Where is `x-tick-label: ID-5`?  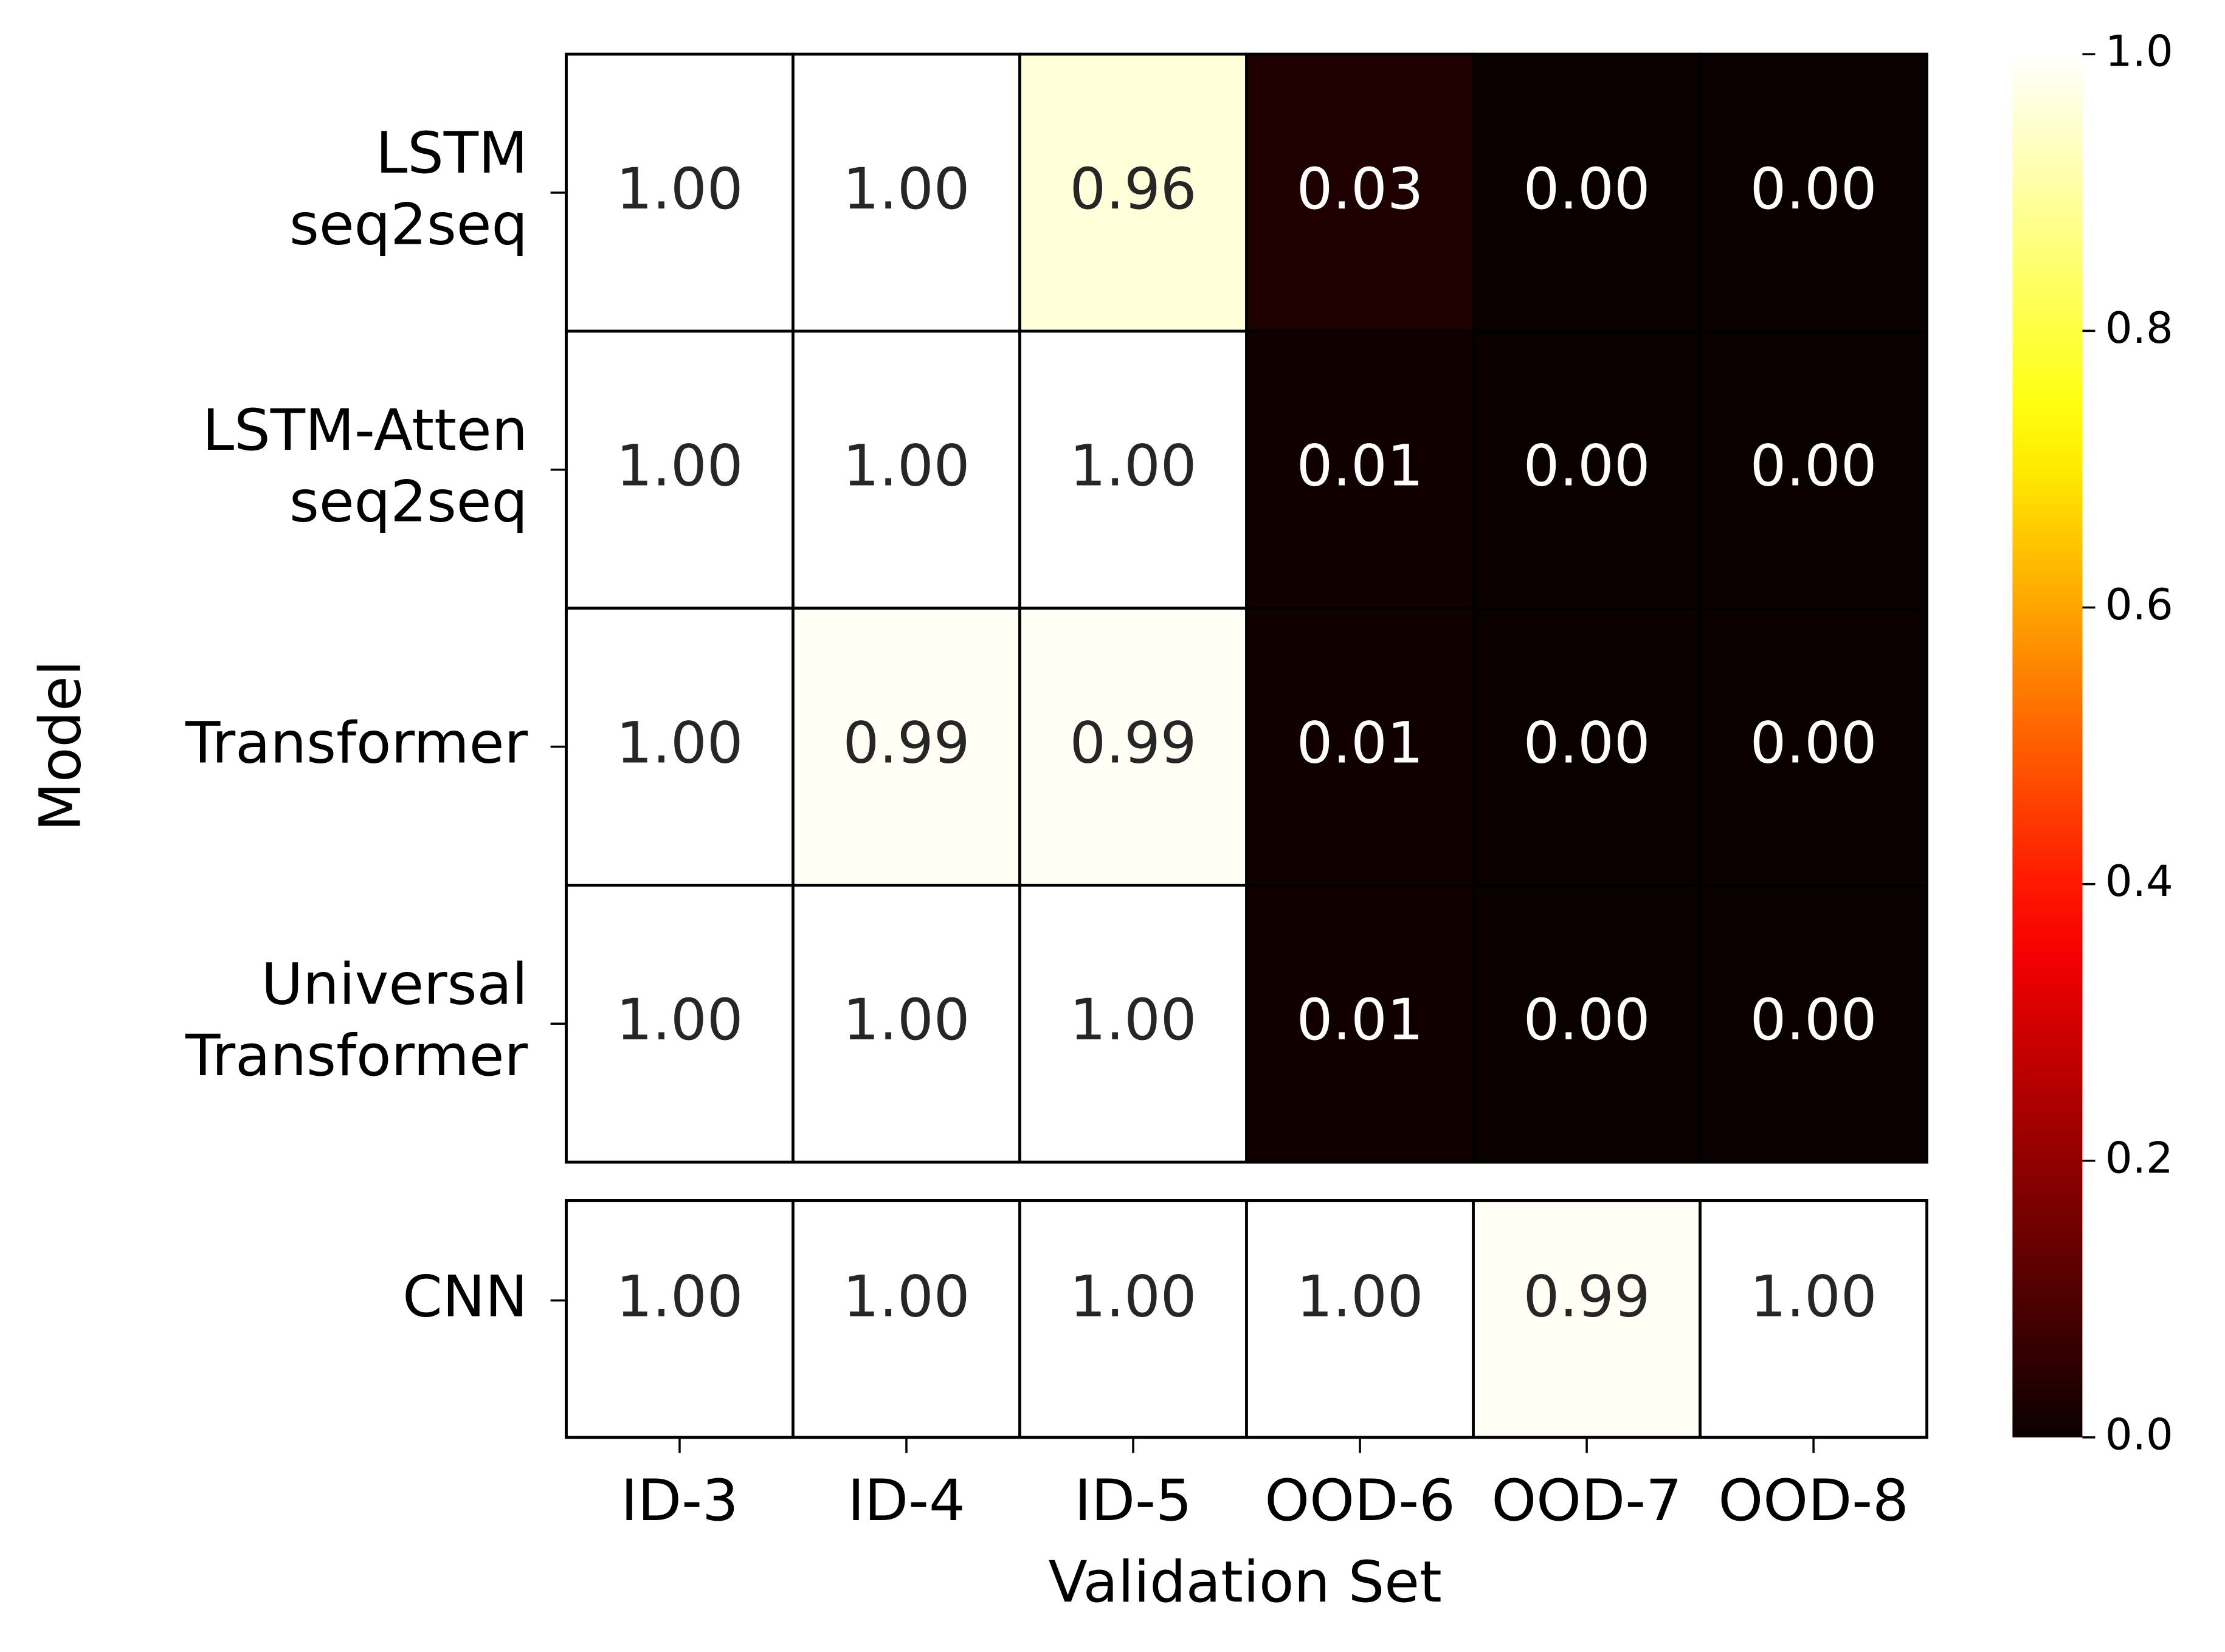
x-tick-label: ID-5 is located at coordinates (1133, 1501).